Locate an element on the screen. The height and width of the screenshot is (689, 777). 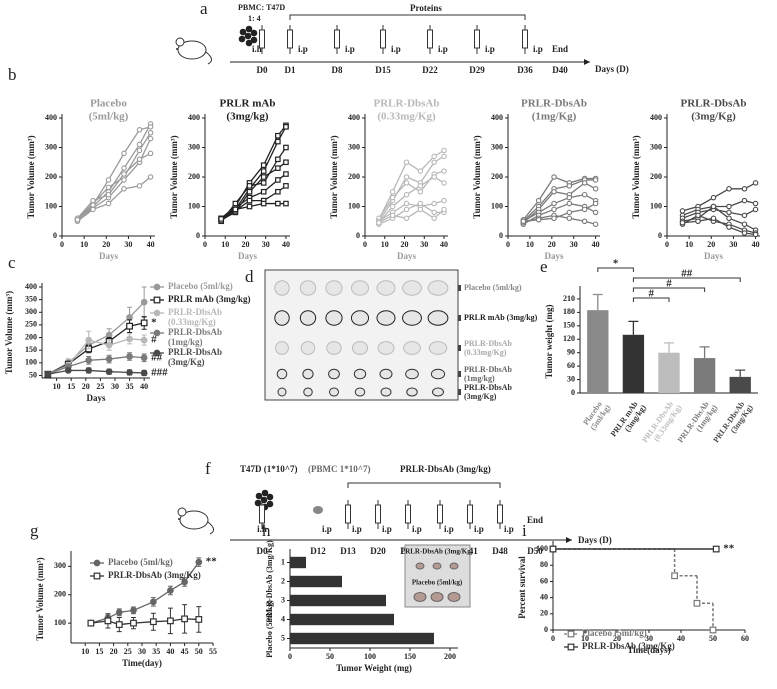
significance-label: ** is located at coordinates (212, 562).